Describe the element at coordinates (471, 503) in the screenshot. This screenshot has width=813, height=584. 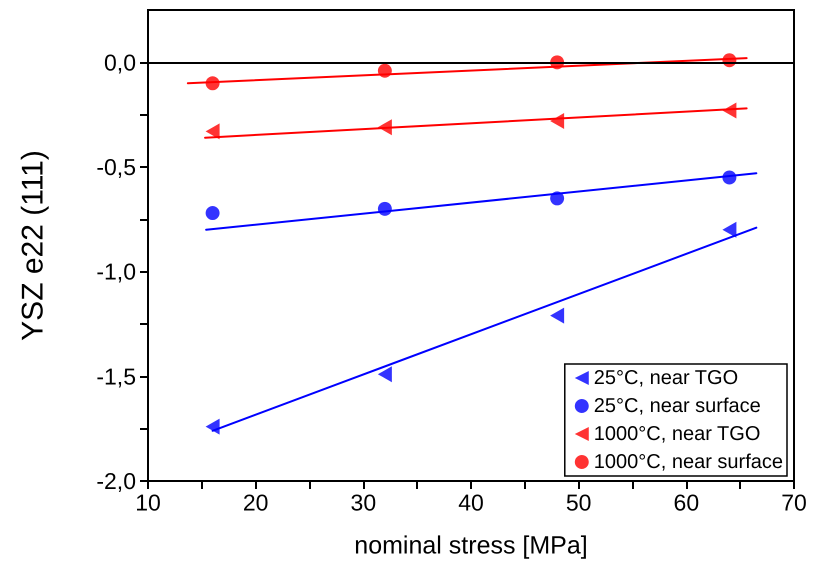
I see `x-tick-label: 40` at that location.